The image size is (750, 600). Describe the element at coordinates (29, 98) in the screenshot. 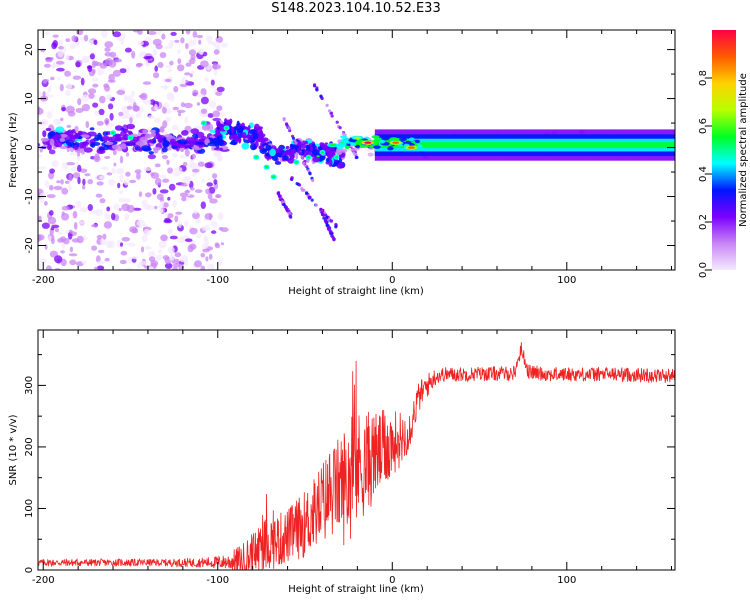

I see `y-tick-label: 10` at that location.